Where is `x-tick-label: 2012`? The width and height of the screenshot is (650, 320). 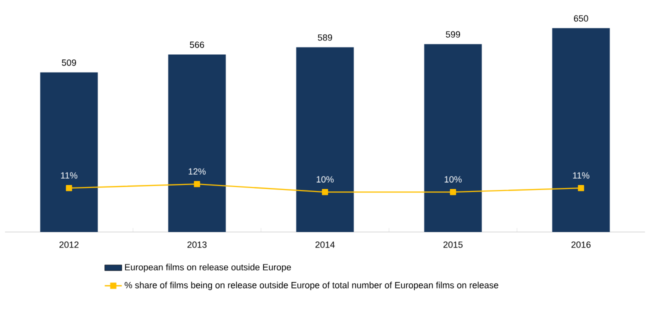 x-tick-label: 2012 is located at coordinates (69, 244).